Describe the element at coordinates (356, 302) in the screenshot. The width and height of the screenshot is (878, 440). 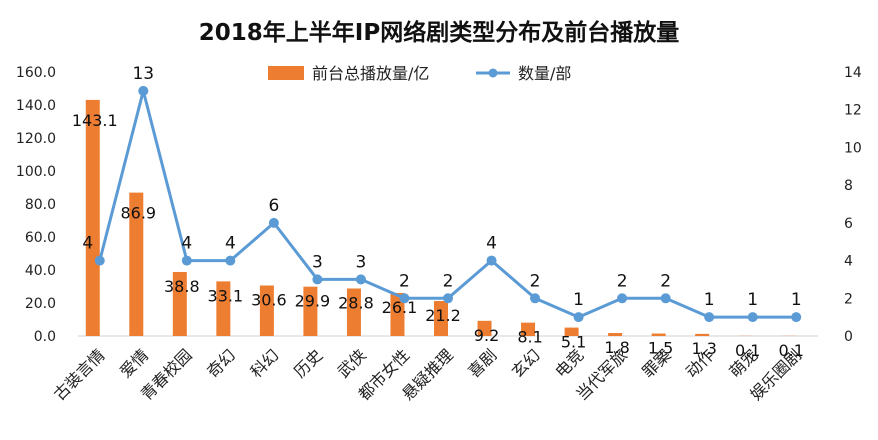
I see `bar-value-label: 28.8` at that location.